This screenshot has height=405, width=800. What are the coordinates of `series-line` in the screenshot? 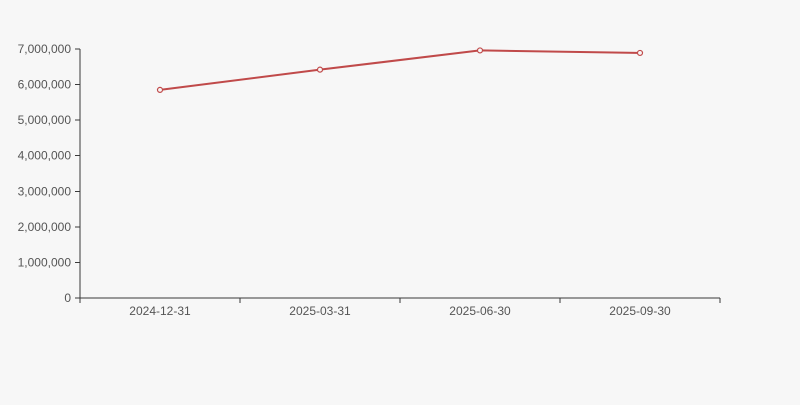 It's located at (400, 70).